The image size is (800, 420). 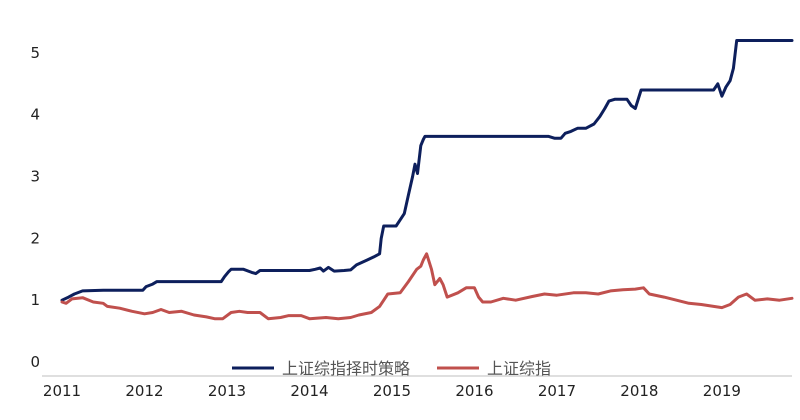 I want to click on x-tick-label: 2017, so click(x=557, y=391).